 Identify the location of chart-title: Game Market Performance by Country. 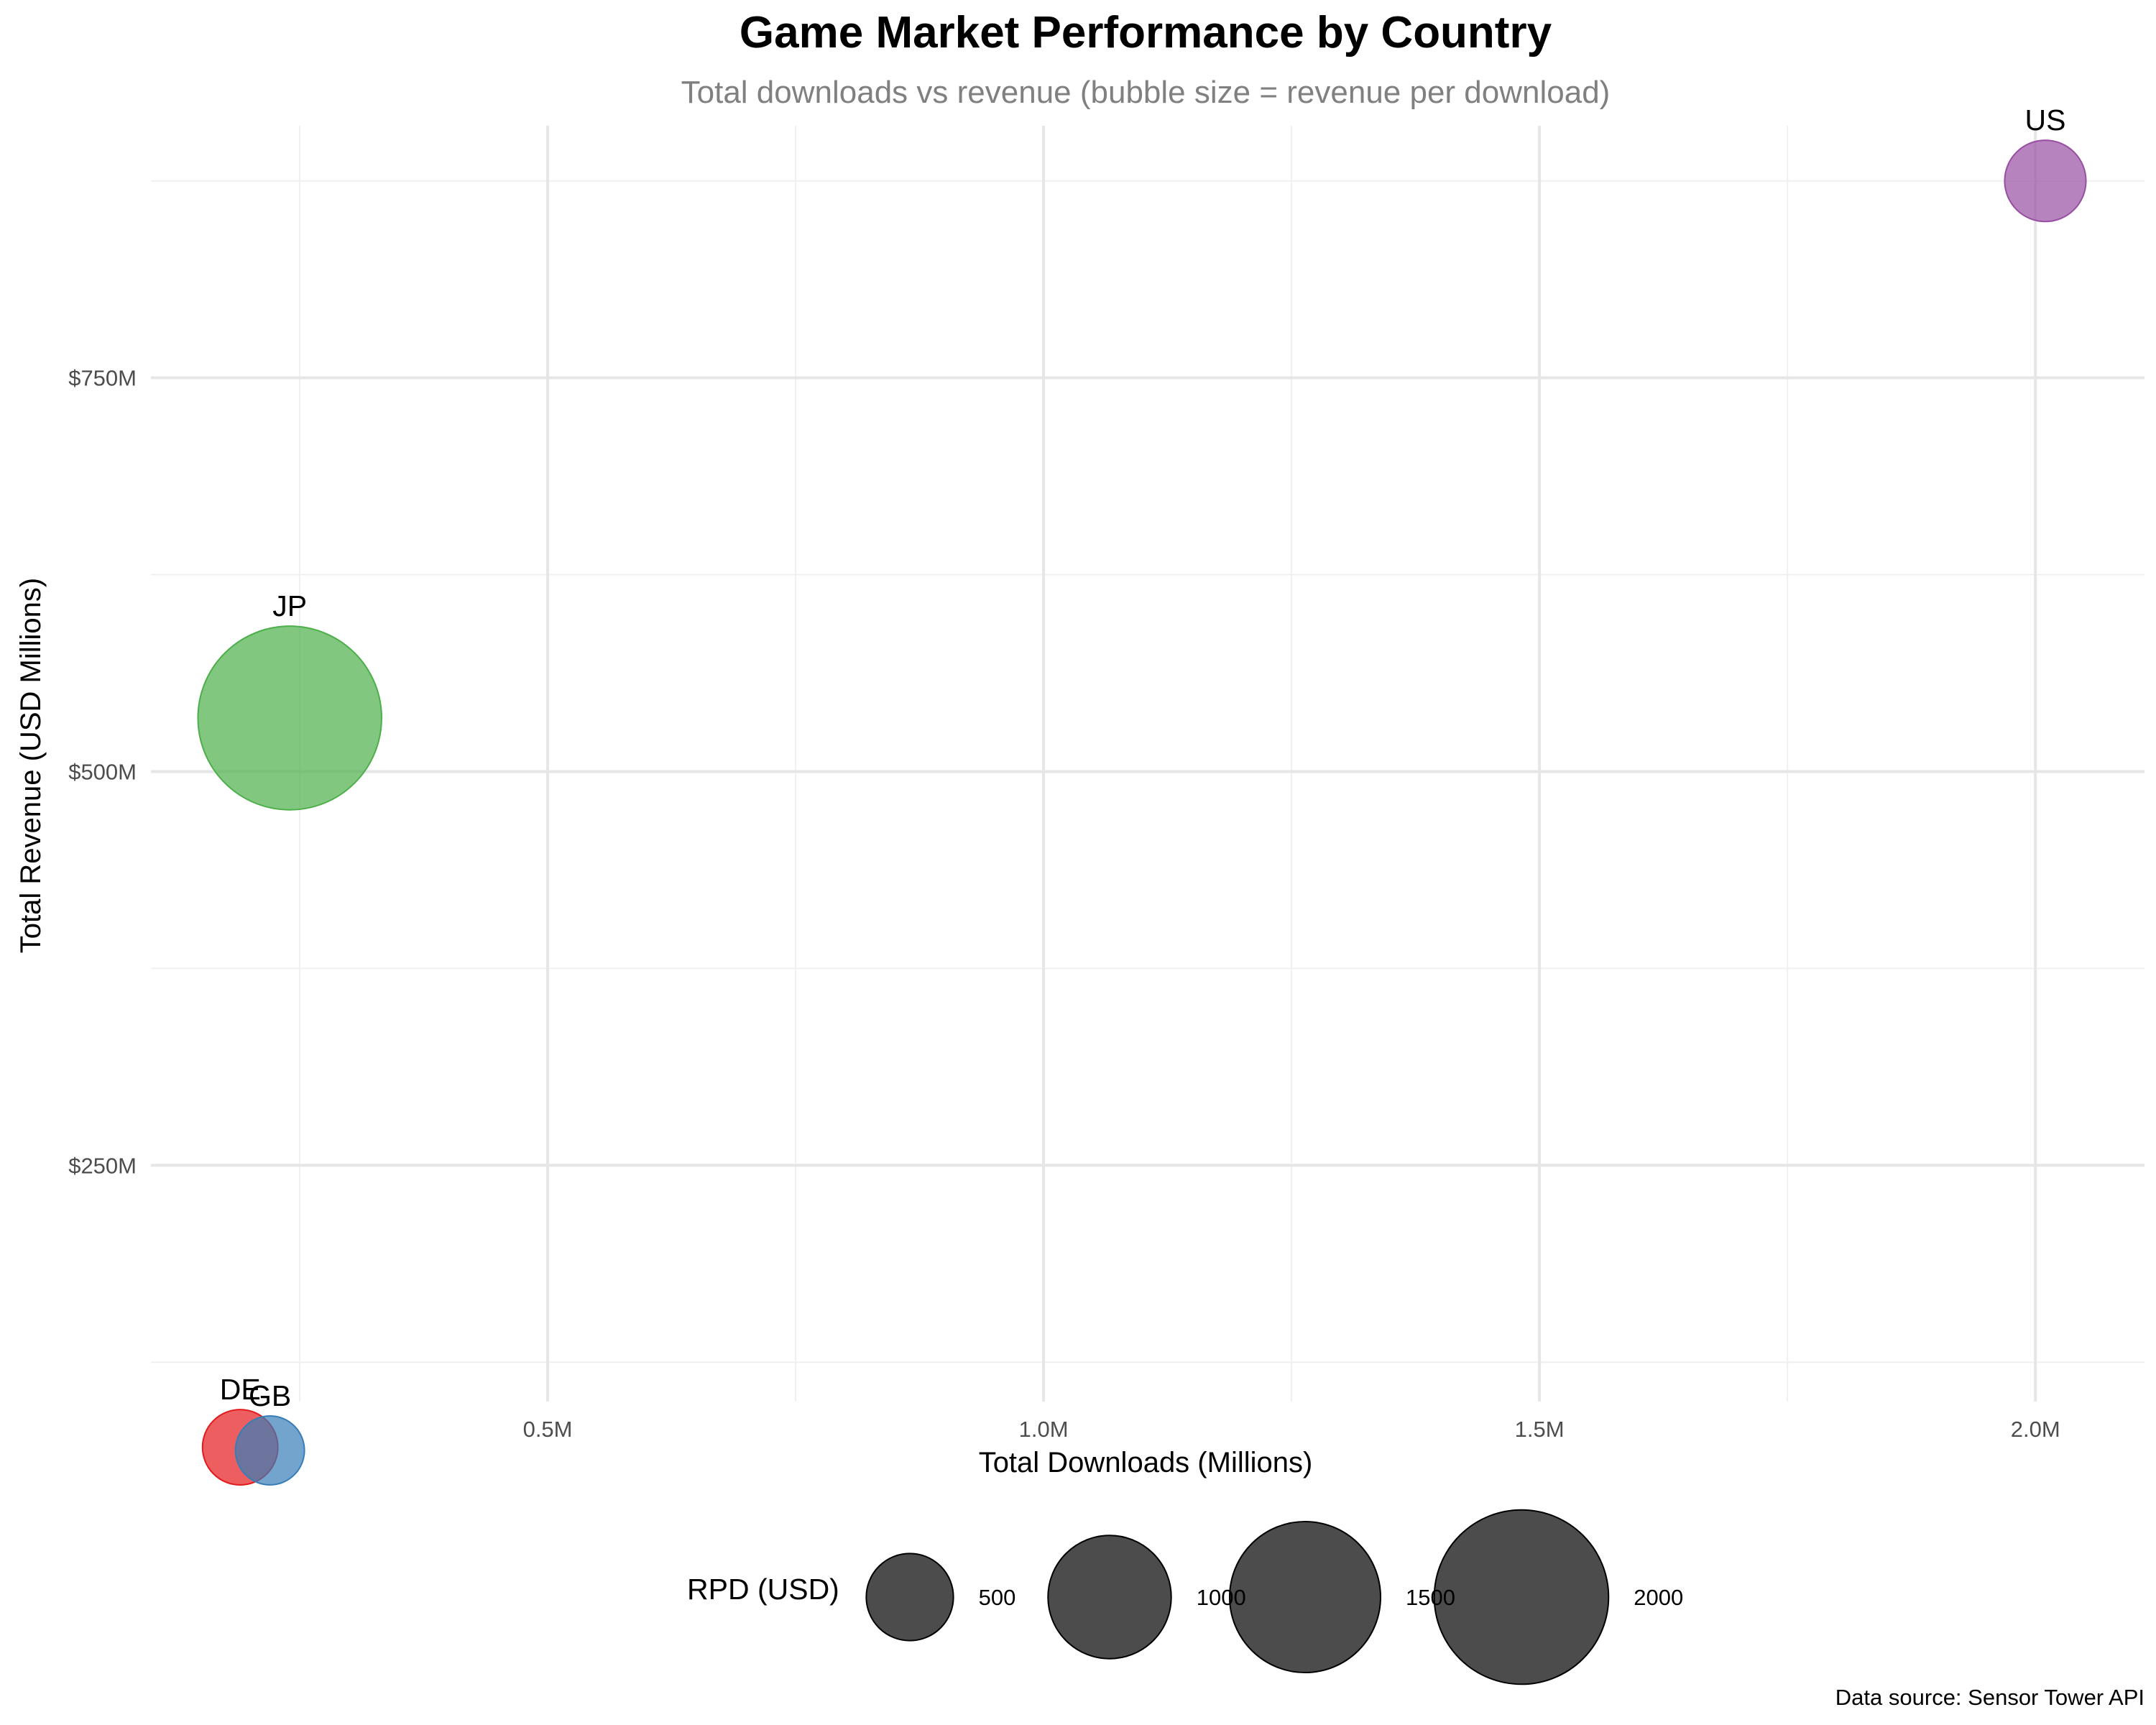
(1146, 33).